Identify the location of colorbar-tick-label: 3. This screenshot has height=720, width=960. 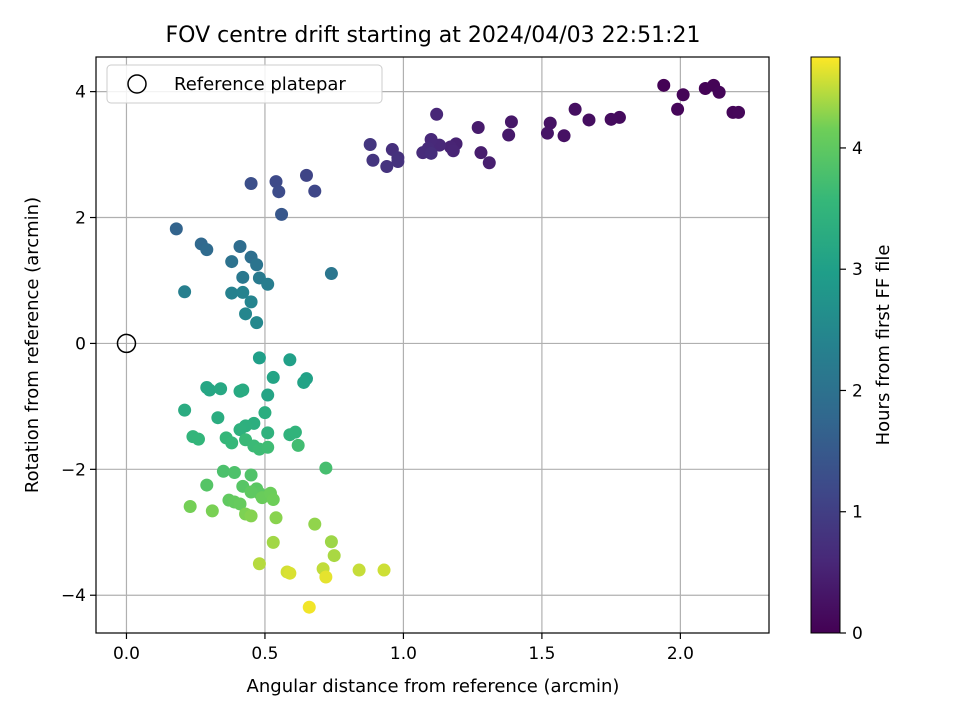
(857, 270).